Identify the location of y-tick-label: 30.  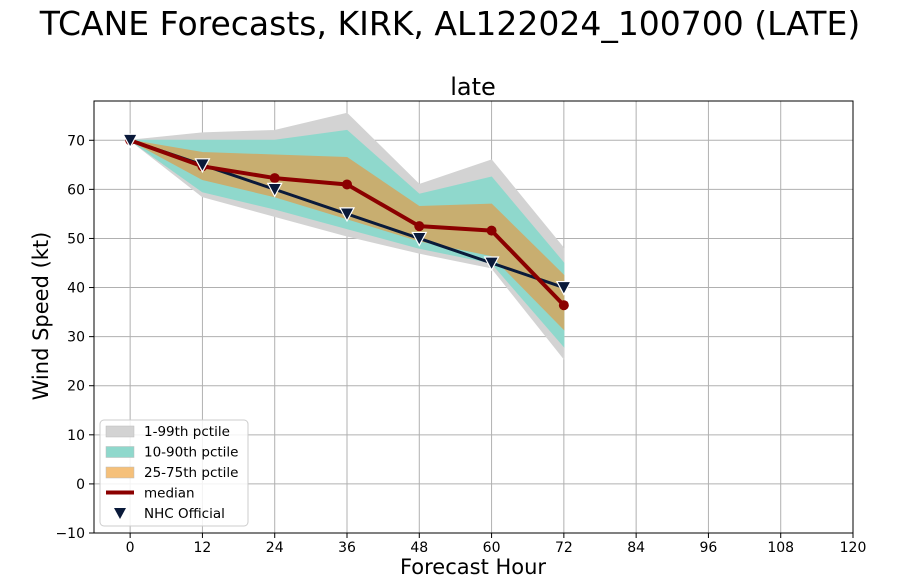
(76, 338).